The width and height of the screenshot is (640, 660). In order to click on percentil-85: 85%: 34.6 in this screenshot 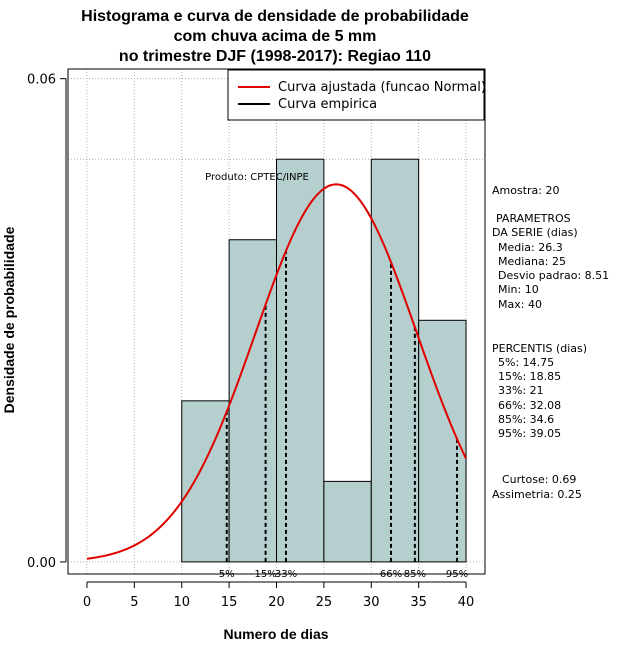, I will do `click(526, 419)`.